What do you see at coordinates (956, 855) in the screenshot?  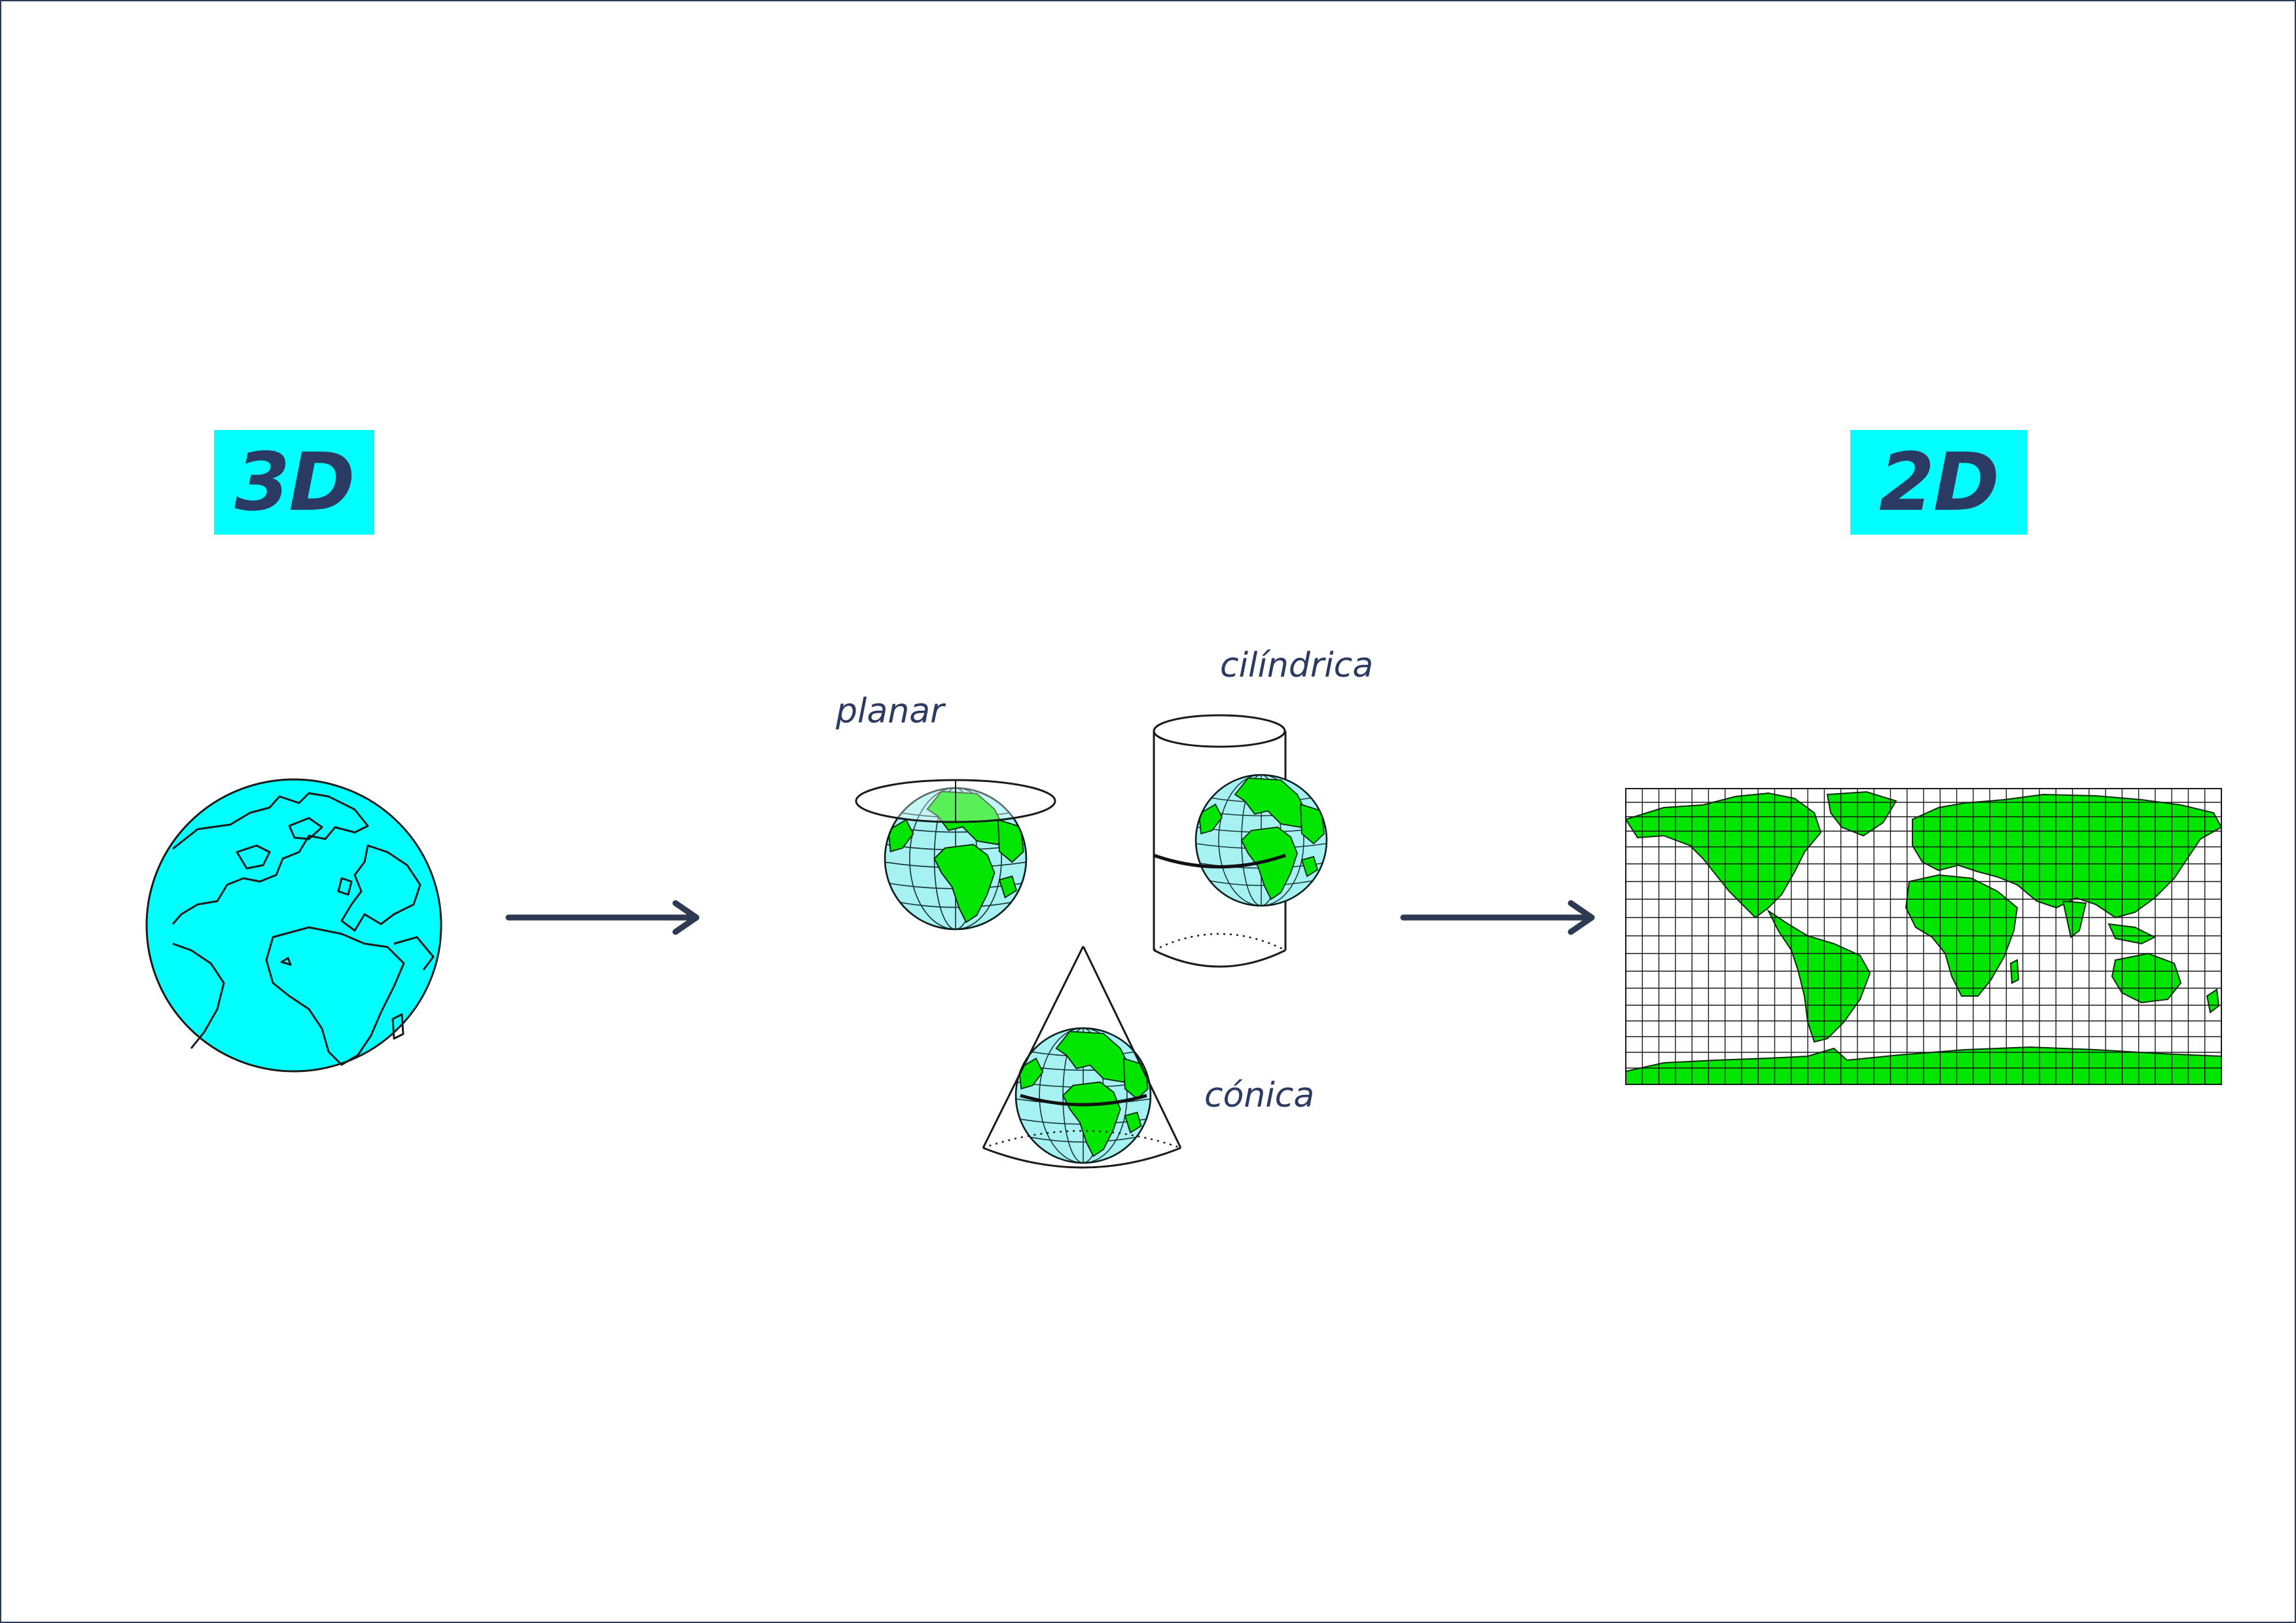 I see `planar-projection-icon` at bounding box center [956, 855].